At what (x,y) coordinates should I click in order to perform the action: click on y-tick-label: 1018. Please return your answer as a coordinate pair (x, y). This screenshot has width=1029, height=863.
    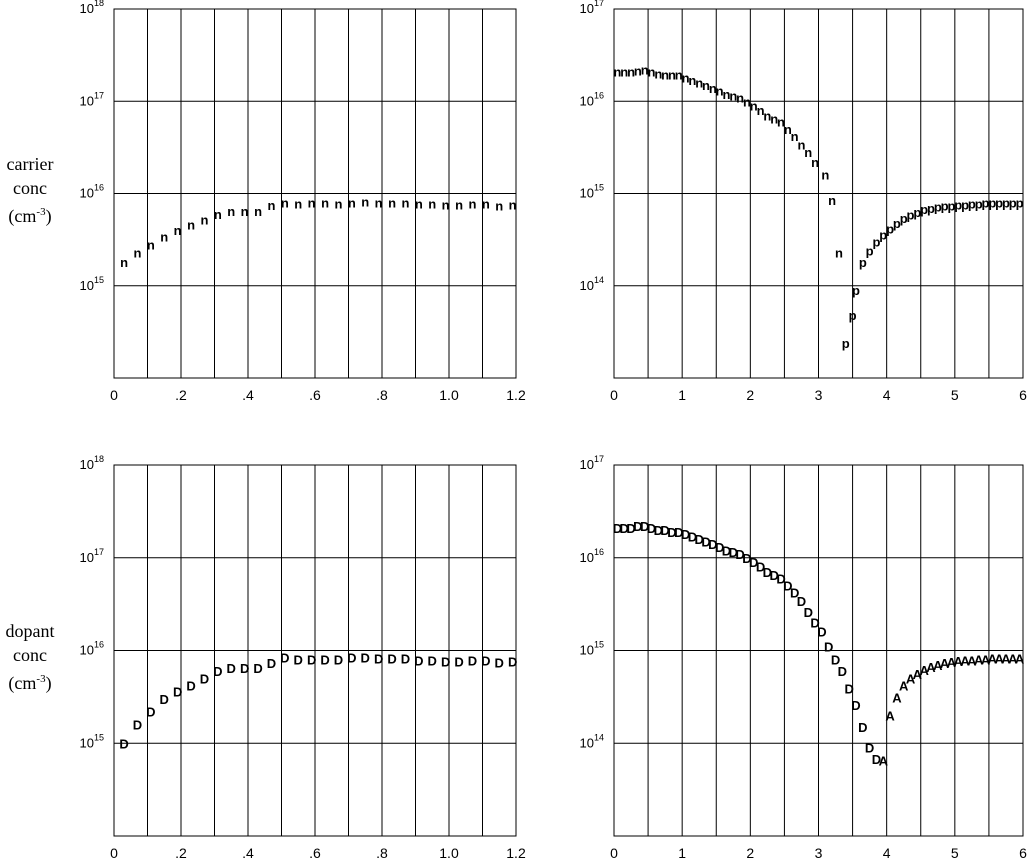
    Looking at the image, I should click on (92, 8).